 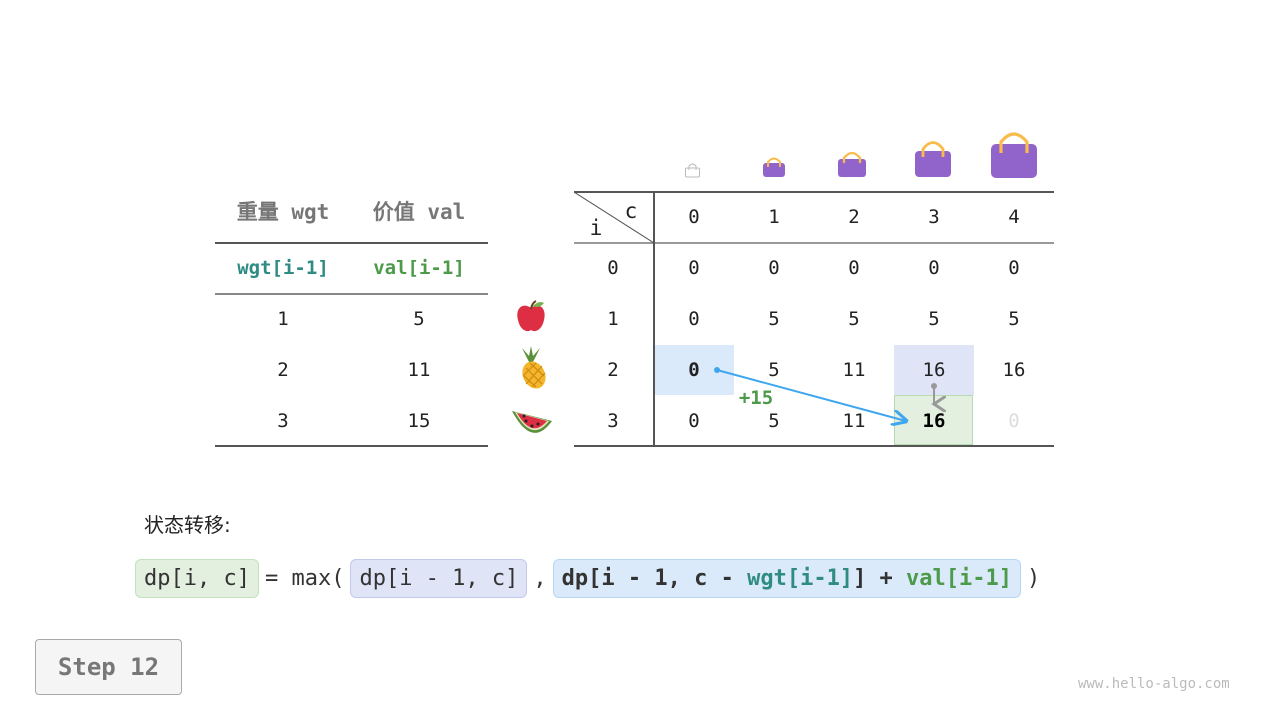 What do you see at coordinates (800, 578) in the screenshot?
I see `formula-wgt: wgt[i-1]` at bounding box center [800, 578].